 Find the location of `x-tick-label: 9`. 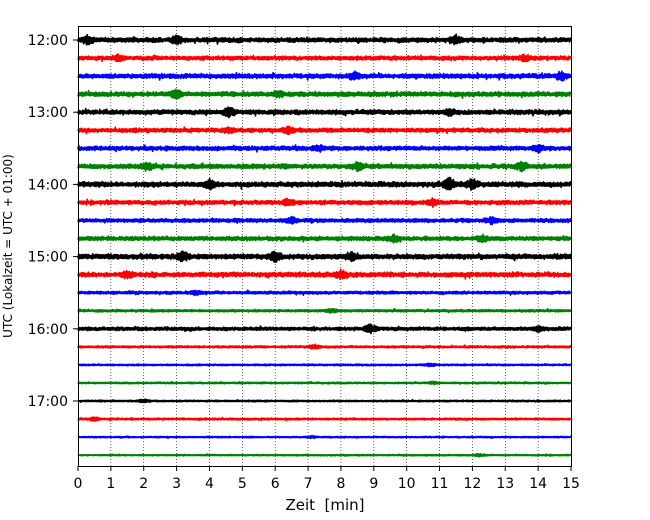

x-tick-label: 9 is located at coordinates (373, 484).